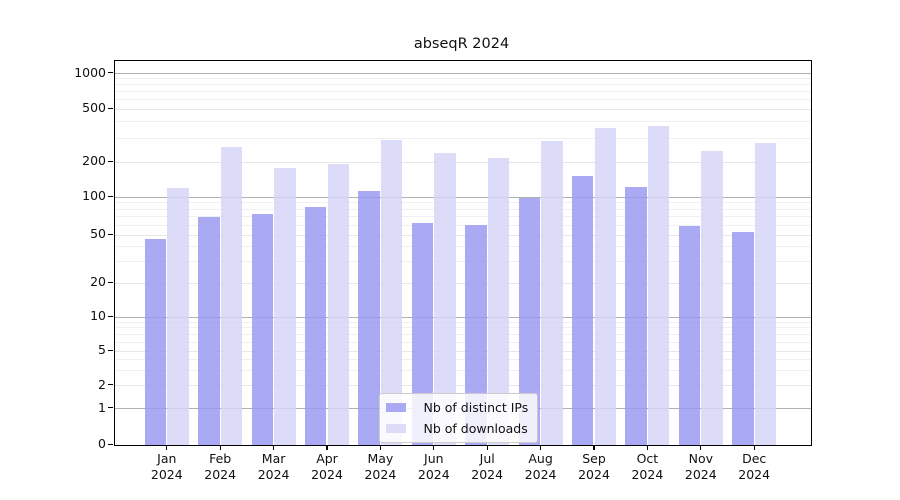  I want to click on x-tick-mark-feb, so click(220, 447).